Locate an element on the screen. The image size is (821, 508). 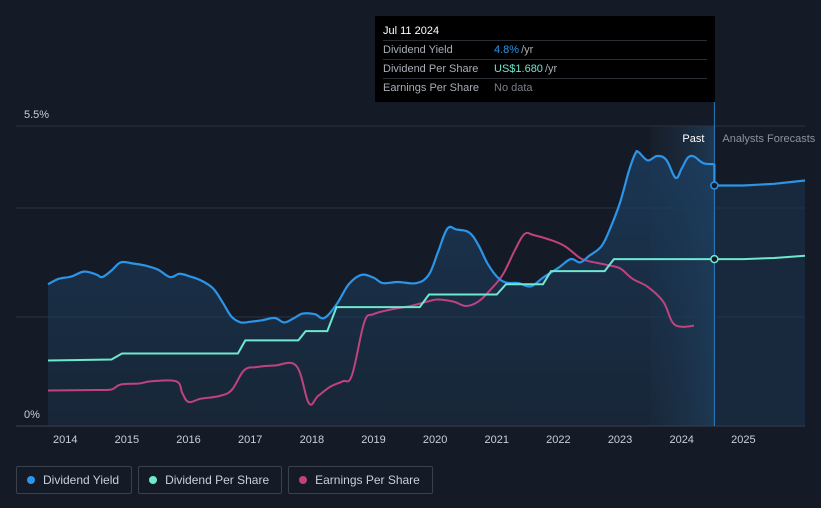
x-tick-label: 2023 is located at coordinates (620, 440).